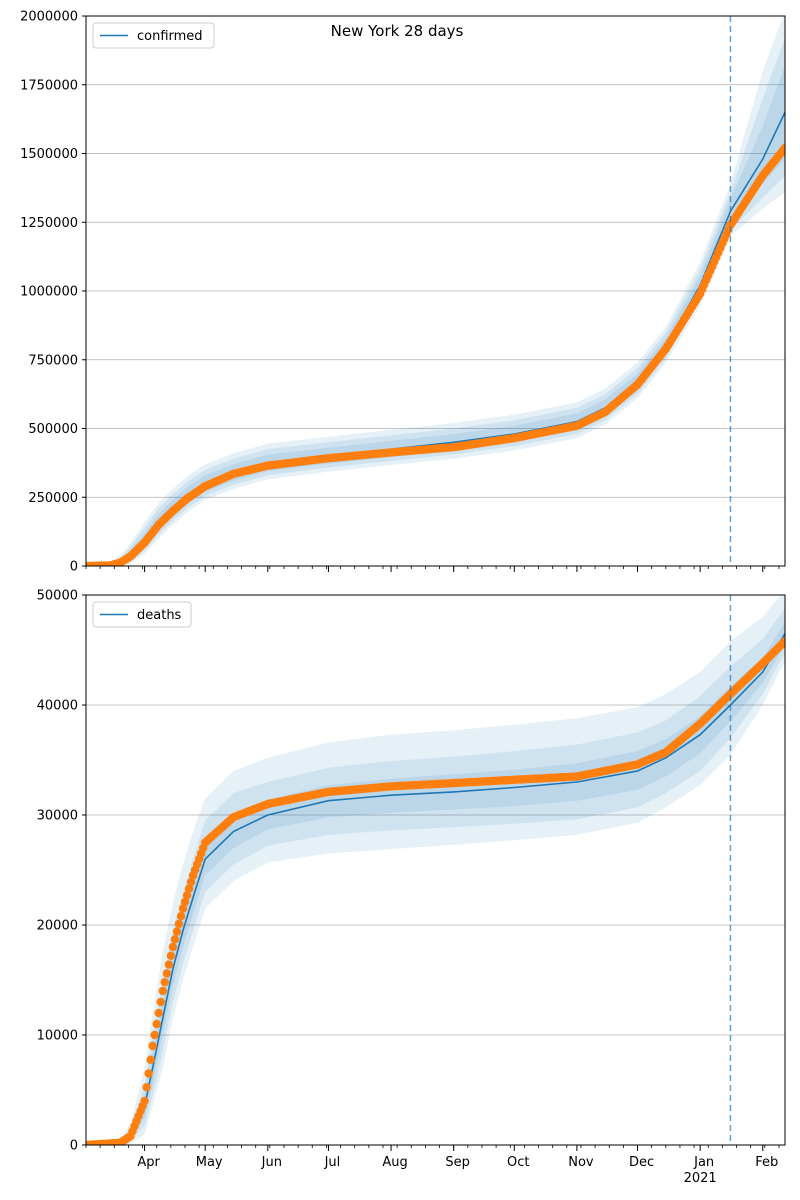 This screenshot has height=1200, width=800. What do you see at coordinates (148, 1162) in the screenshot?
I see `x-tick-label: Apr` at bounding box center [148, 1162].